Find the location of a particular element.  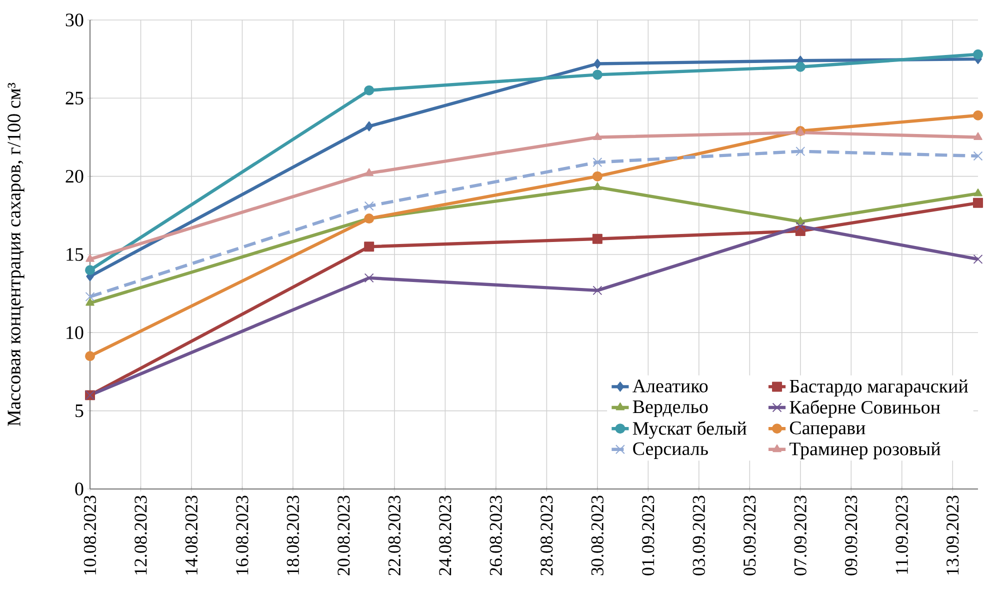

legend-label: Бастардо магарачский is located at coordinates (879, 387).